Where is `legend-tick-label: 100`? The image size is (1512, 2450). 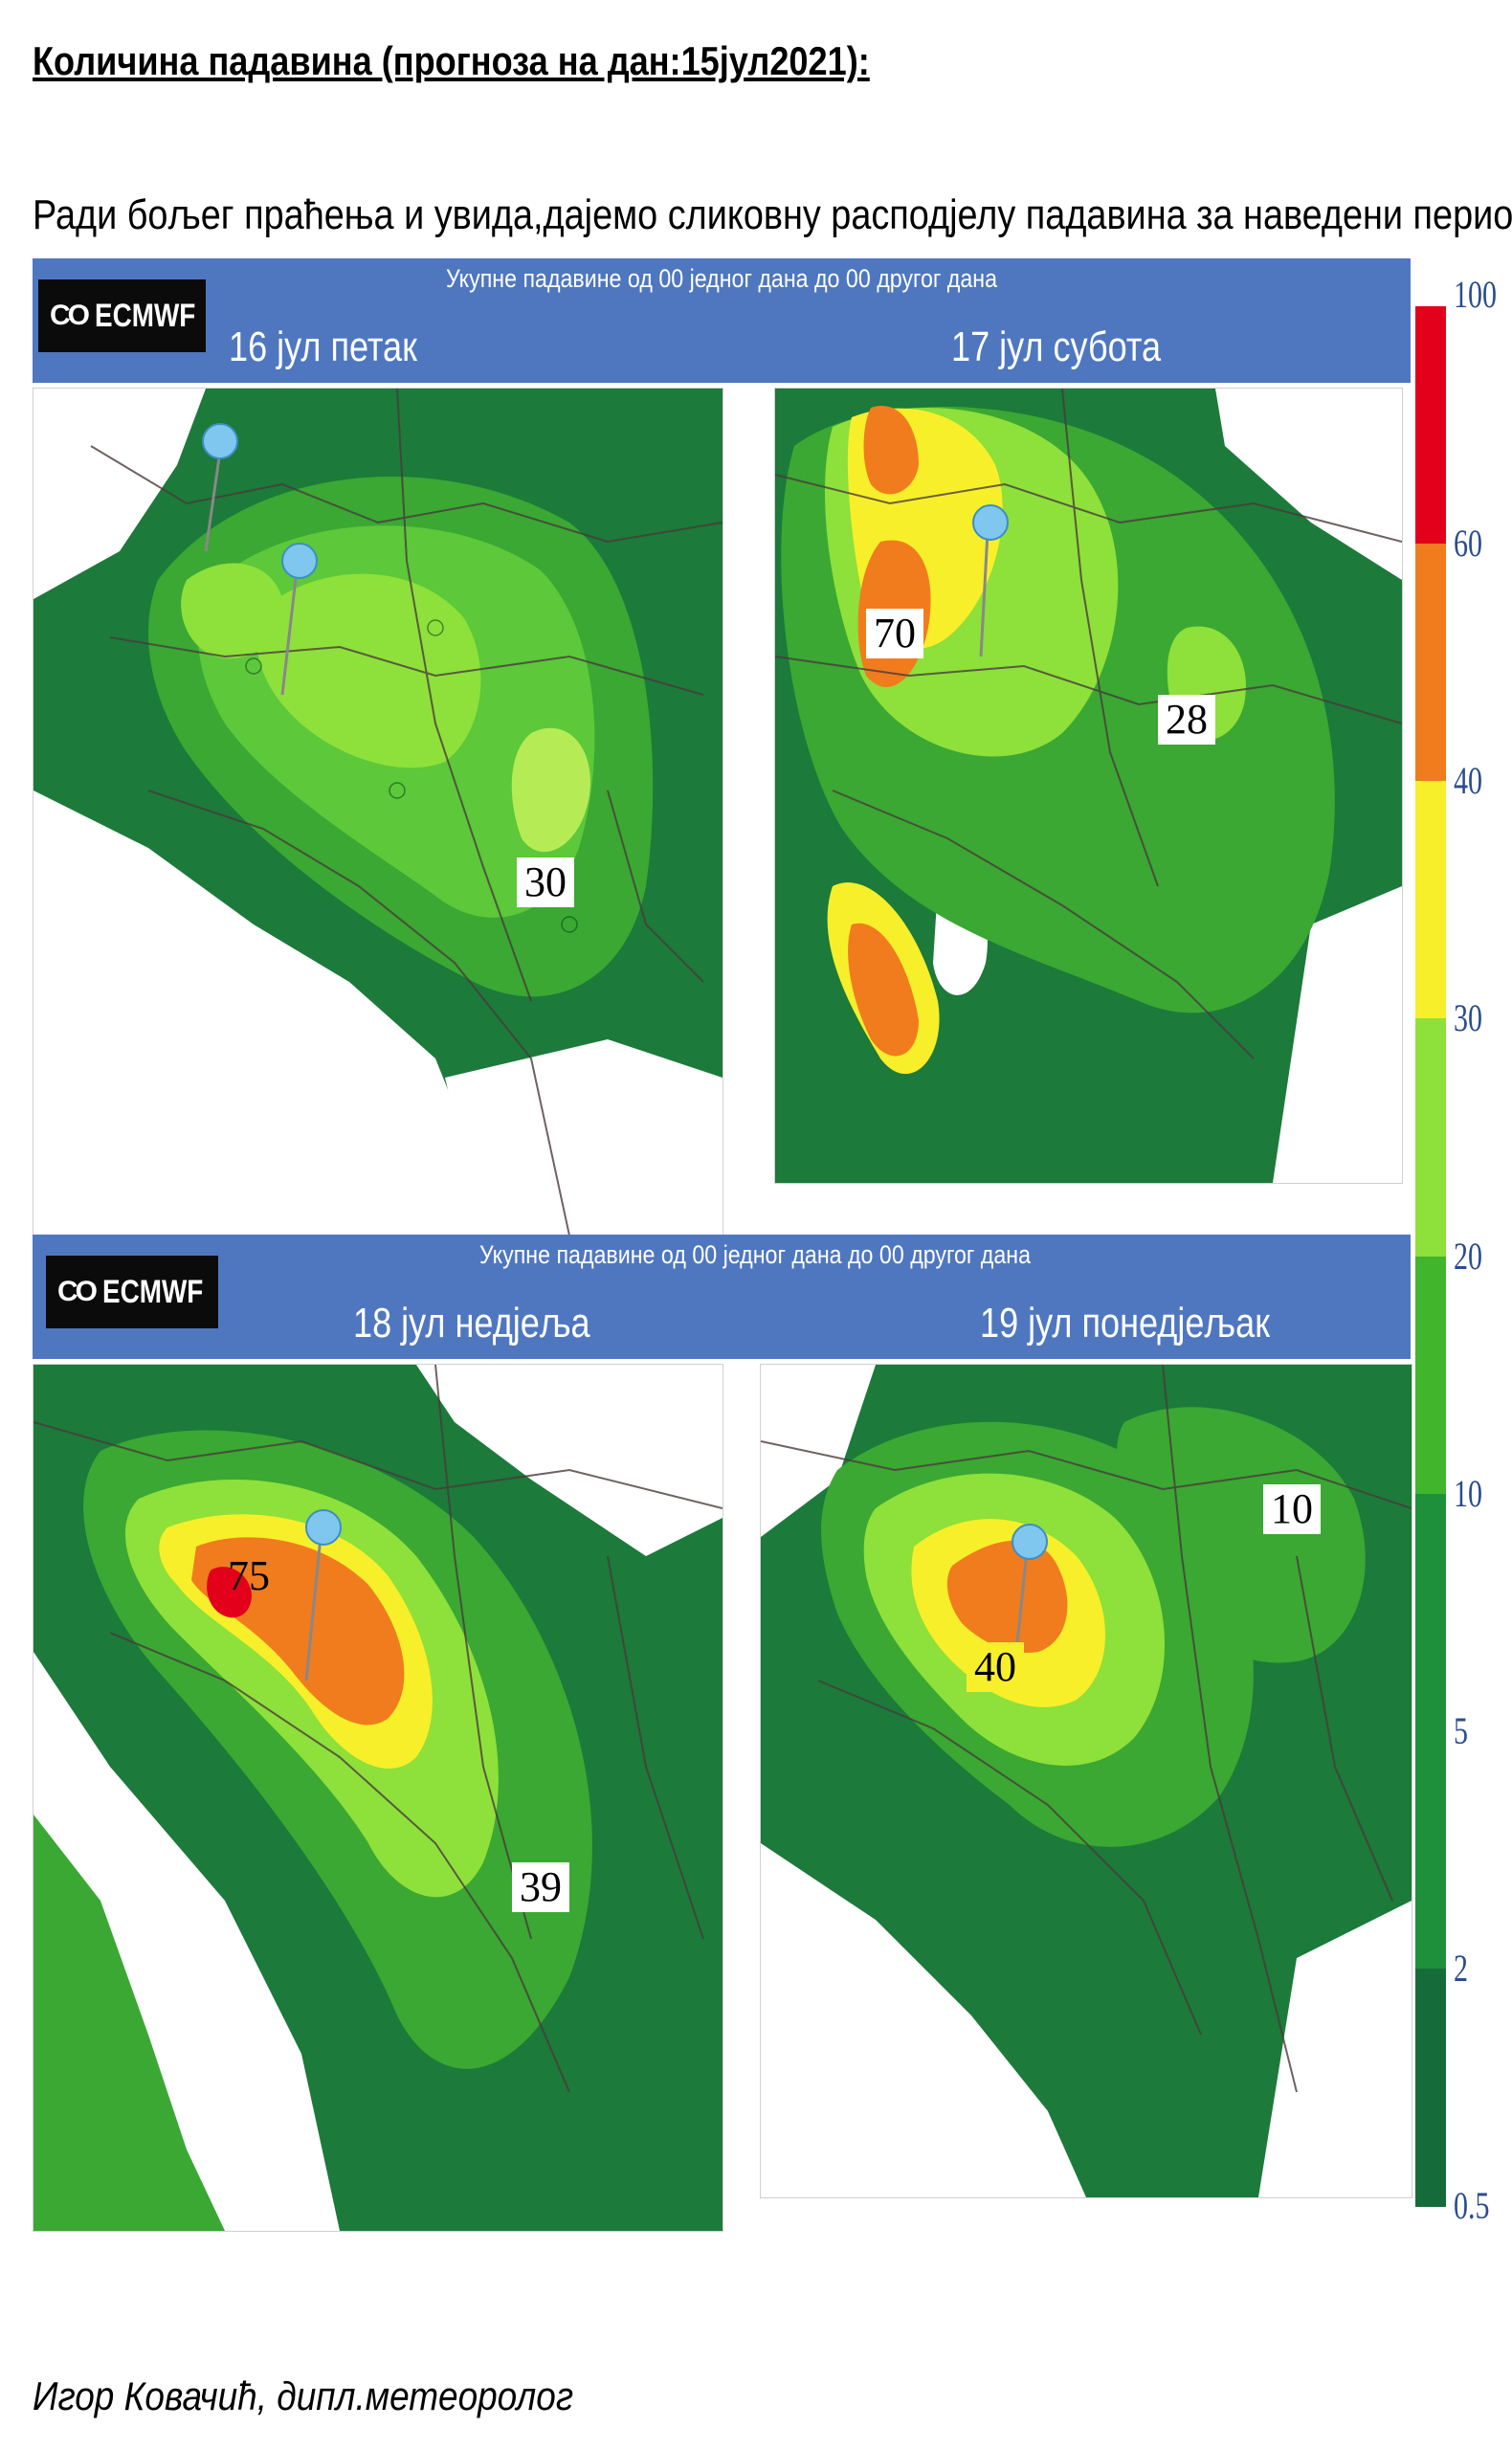
legend-tick-label: 100 is located at coordinates (1475, 295).